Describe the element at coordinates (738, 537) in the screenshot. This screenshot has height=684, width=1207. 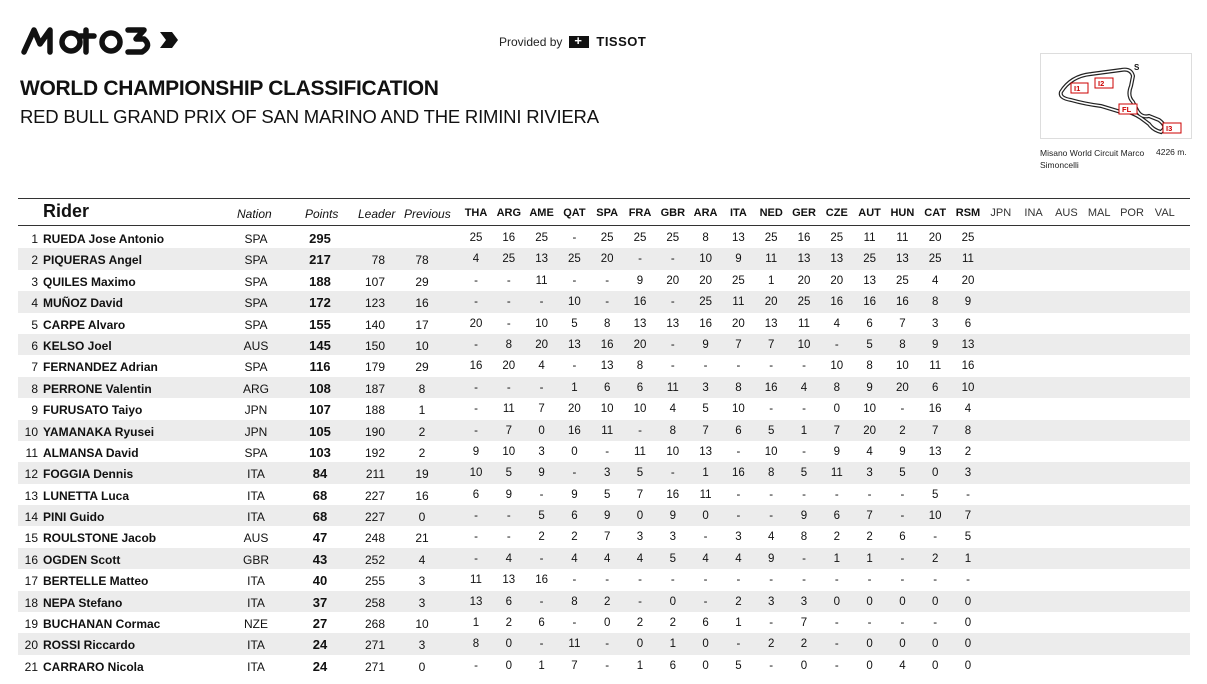
I see `race-result-ita: 3` at that location.